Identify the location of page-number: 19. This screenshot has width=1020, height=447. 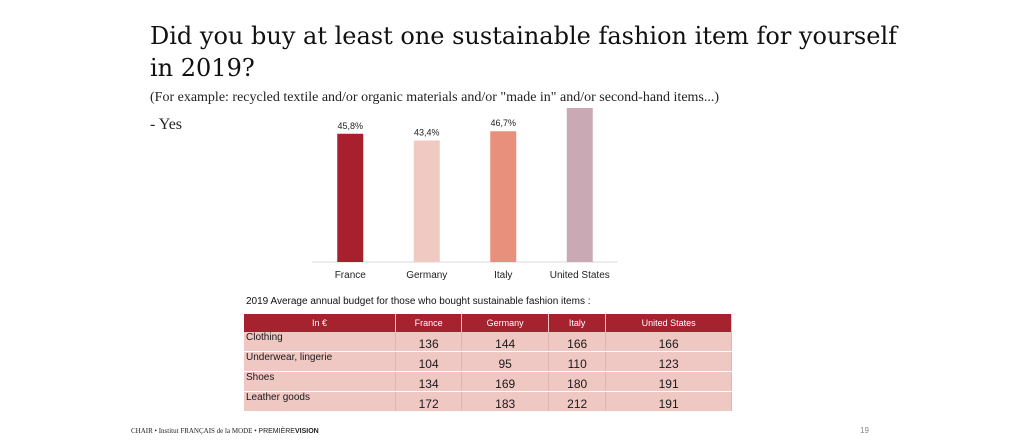
(864, 430).